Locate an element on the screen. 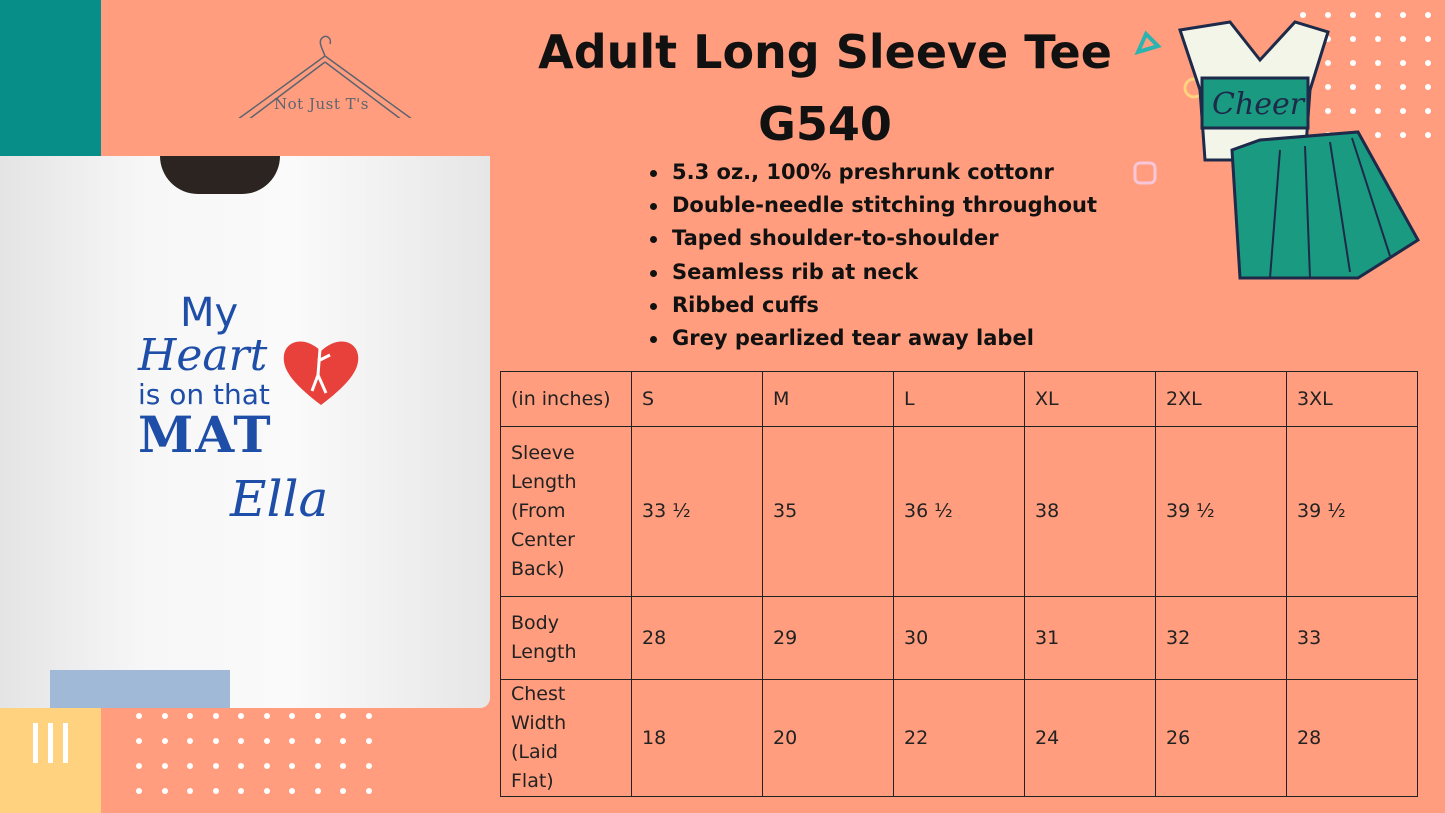 This screenshot has height=813, width=1445. cell: 33 is located at coordinates (1352, 638).